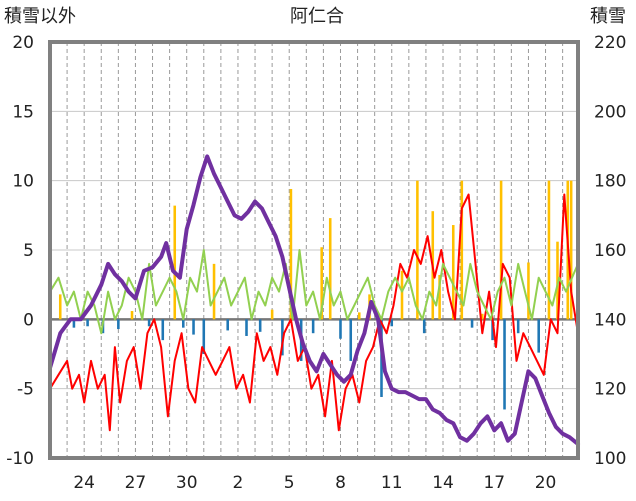  I want to click on y-left-tick-label: 0, so click(28, 320).